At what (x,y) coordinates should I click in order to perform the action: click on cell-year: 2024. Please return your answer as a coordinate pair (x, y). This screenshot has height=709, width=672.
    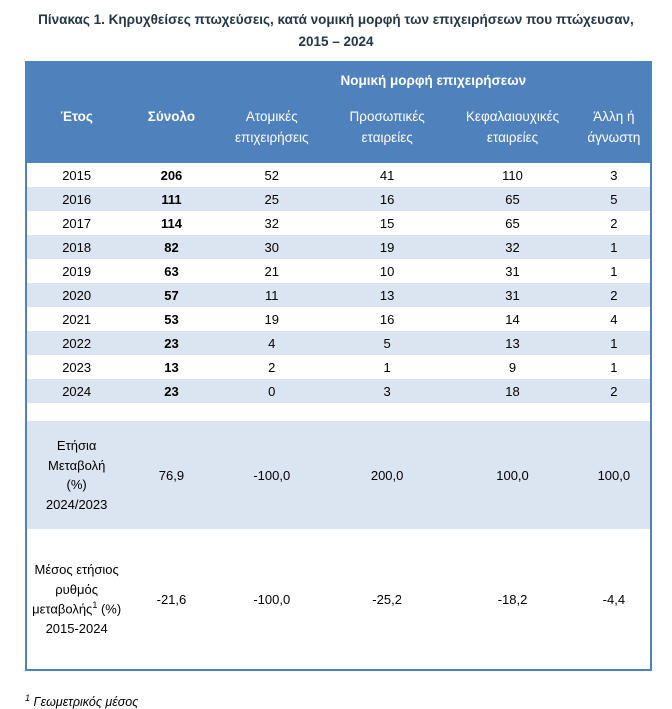
    Looking at the image, I should click on (77, 391).